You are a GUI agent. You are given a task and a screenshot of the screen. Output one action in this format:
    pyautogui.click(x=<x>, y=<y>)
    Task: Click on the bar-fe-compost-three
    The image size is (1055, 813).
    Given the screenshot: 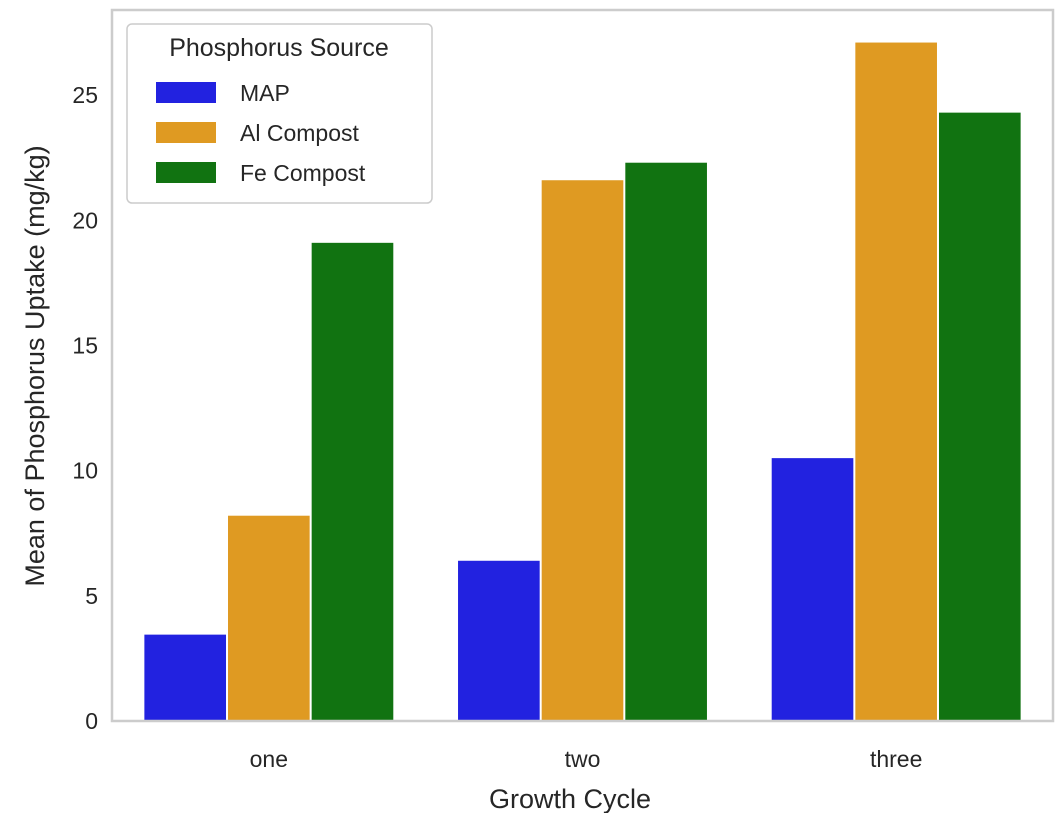 What is the action you would take?
    pyautogui.click(x=979, y=416)
    